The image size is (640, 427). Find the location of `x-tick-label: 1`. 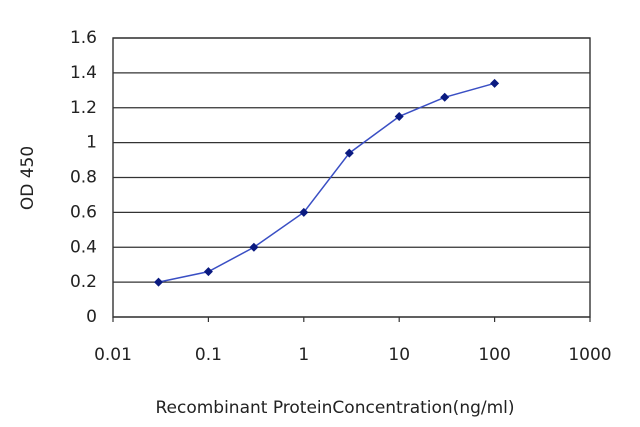

x-tick-label: 1 is located at coordinates (303, 355).